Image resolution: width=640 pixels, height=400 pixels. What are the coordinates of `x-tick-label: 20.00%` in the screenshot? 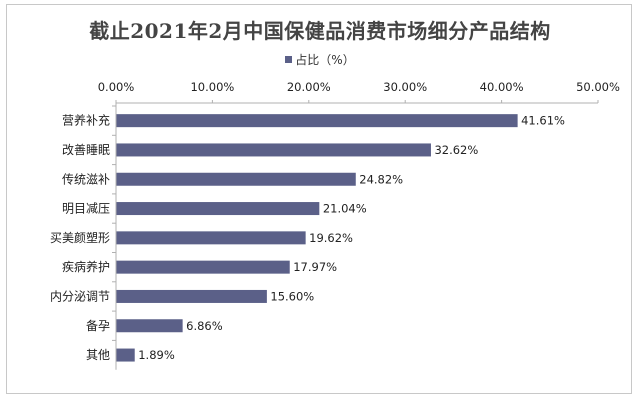 It's located at (309, 87).